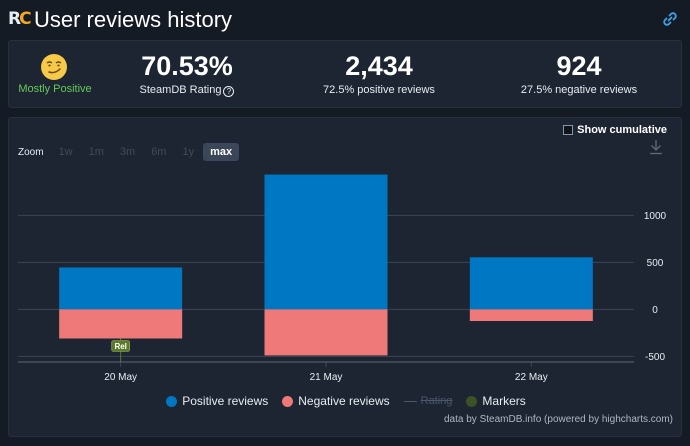 The image size is (690, 446). Describe the element at coordinates (65, 152) in the screenshot. I see `zoom-1w-button: 1w` at that location.